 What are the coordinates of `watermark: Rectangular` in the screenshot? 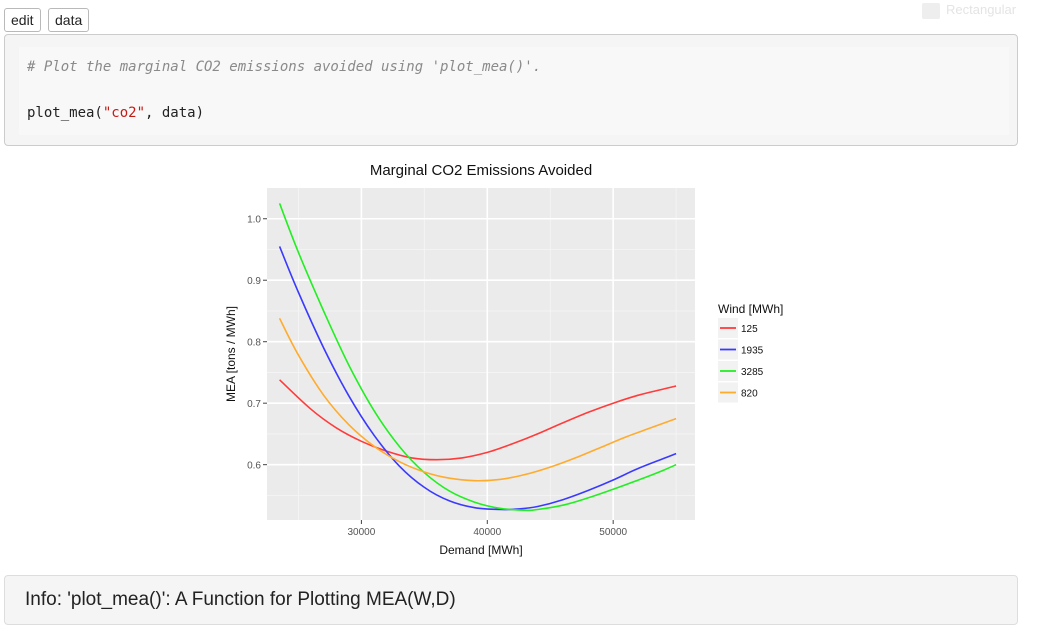 It's located at (979, 10).